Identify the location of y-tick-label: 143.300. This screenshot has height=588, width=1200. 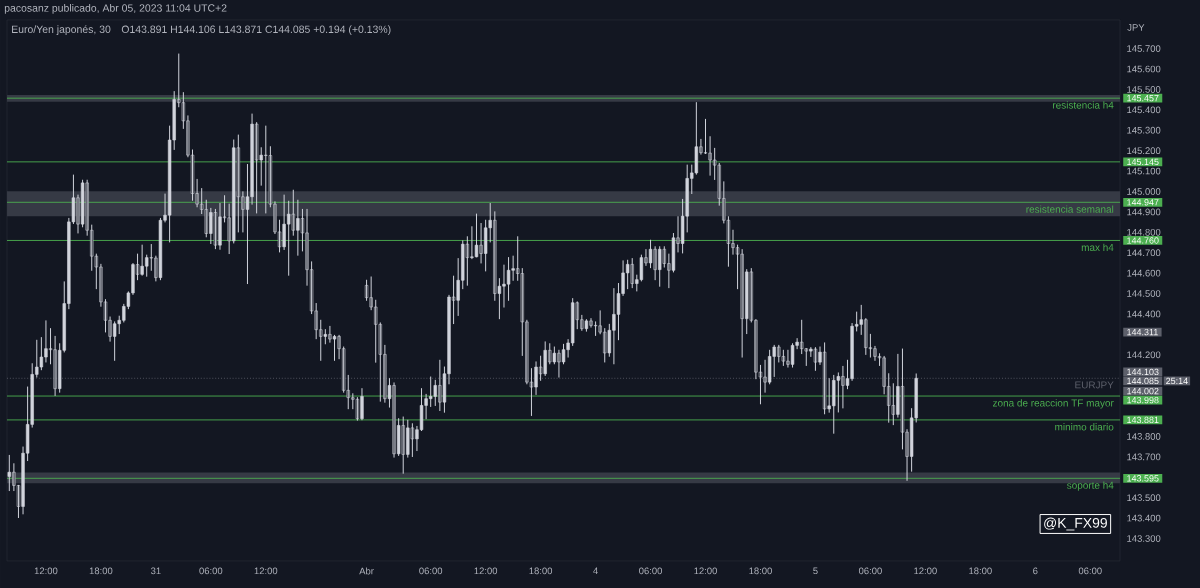
(1144, 538).